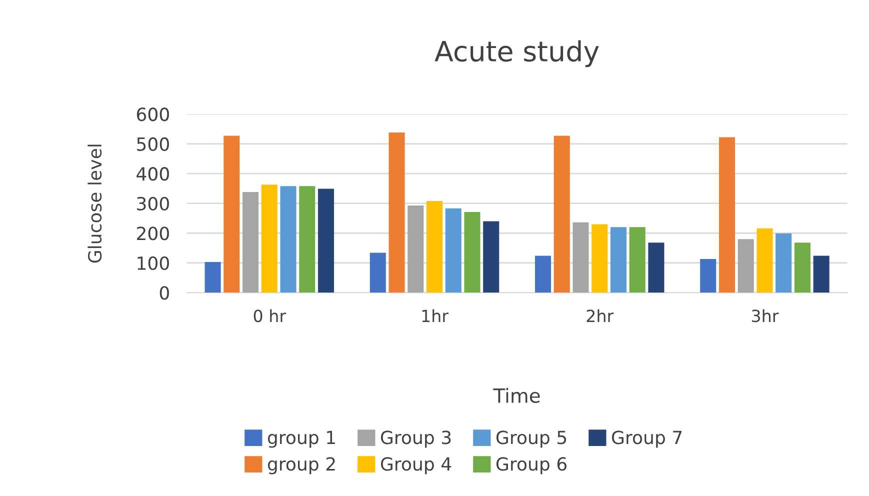 The image size is (869, 496). Describe the element at coordinates (301, 465) in the screenshot. I see `legend-label: group 2` at that location.